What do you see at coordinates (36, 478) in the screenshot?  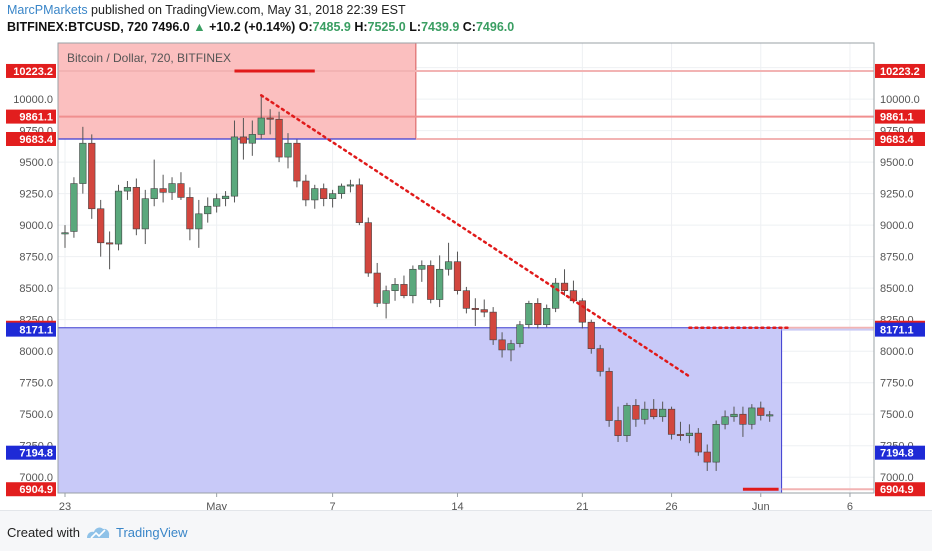 I see `y-tick-label-left: 7000.0` at bounding box center [36, 478].